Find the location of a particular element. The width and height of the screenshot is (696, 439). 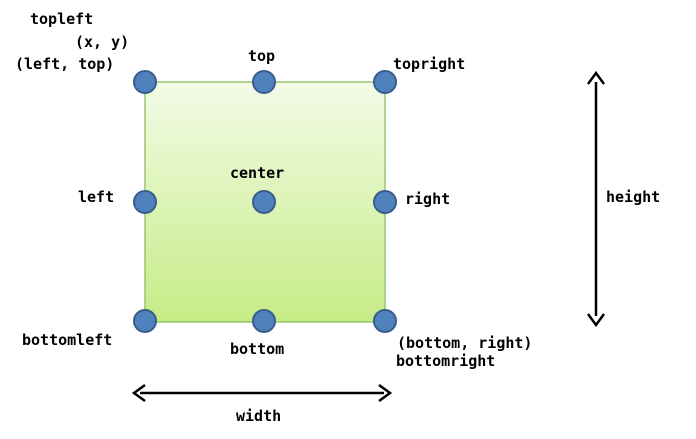

label-left-top: (left, top) is located at coordinates (65, 64).